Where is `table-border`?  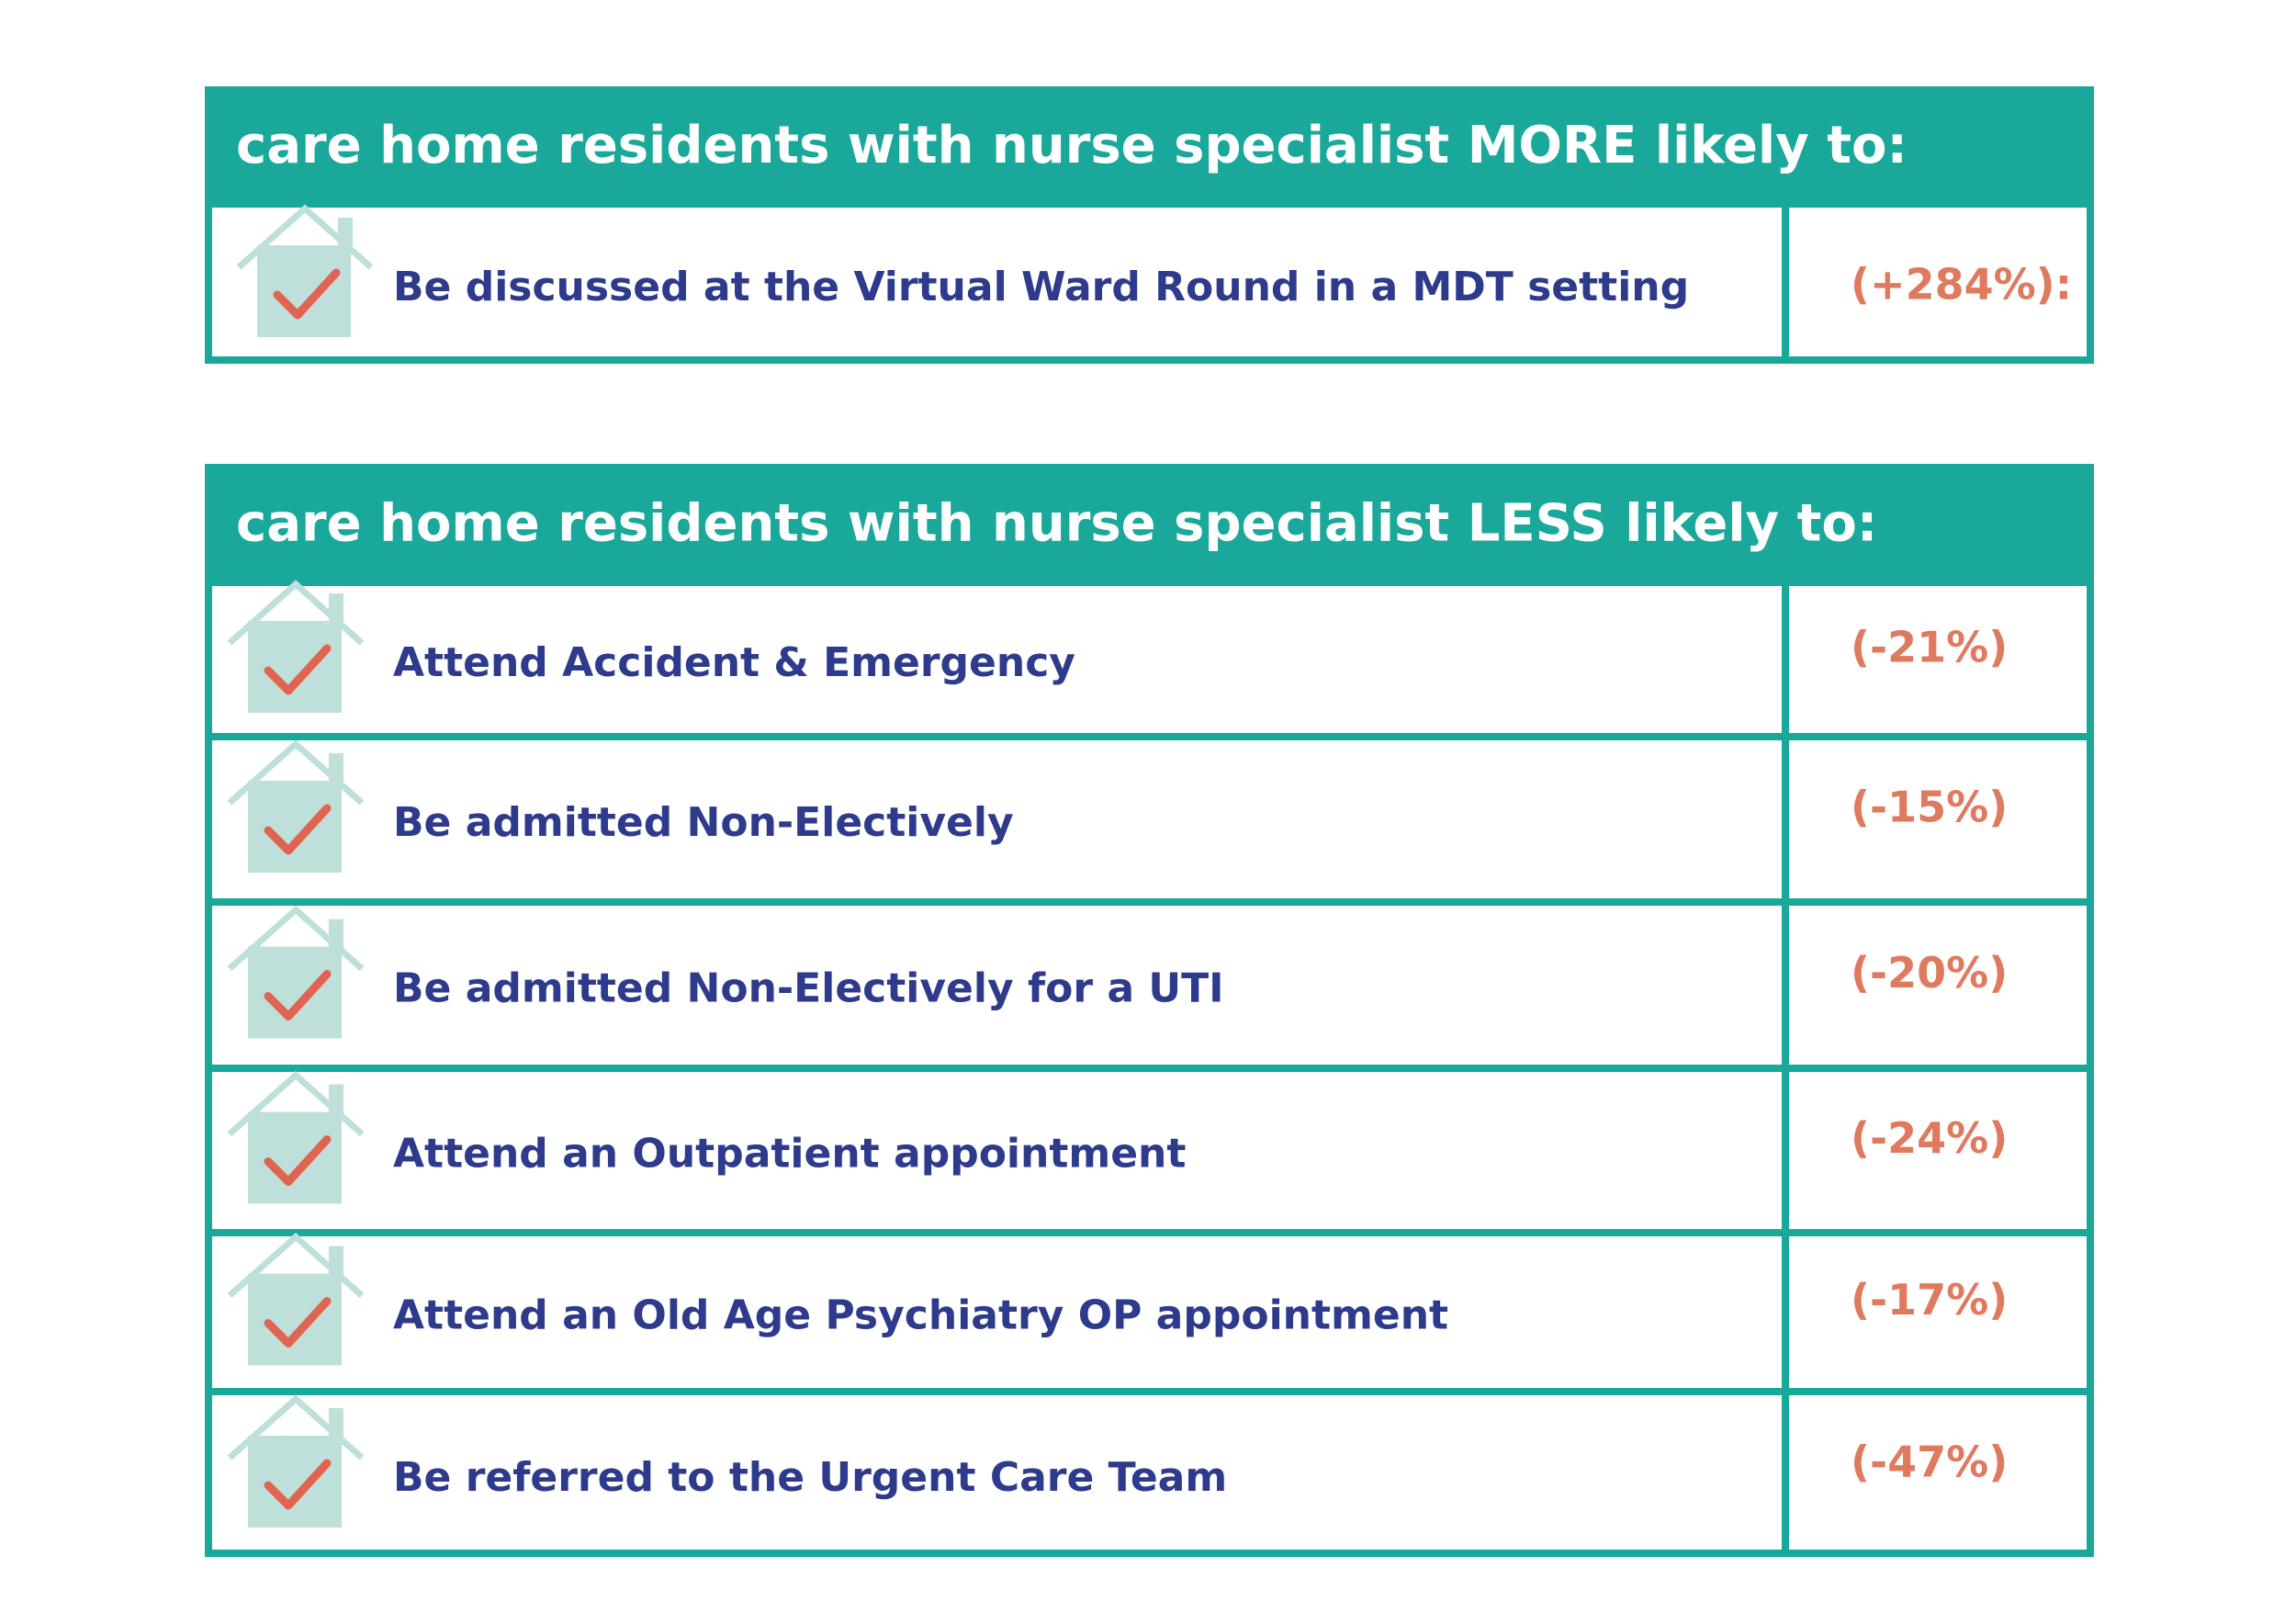
table-border is located at coordinates (1149, 282).